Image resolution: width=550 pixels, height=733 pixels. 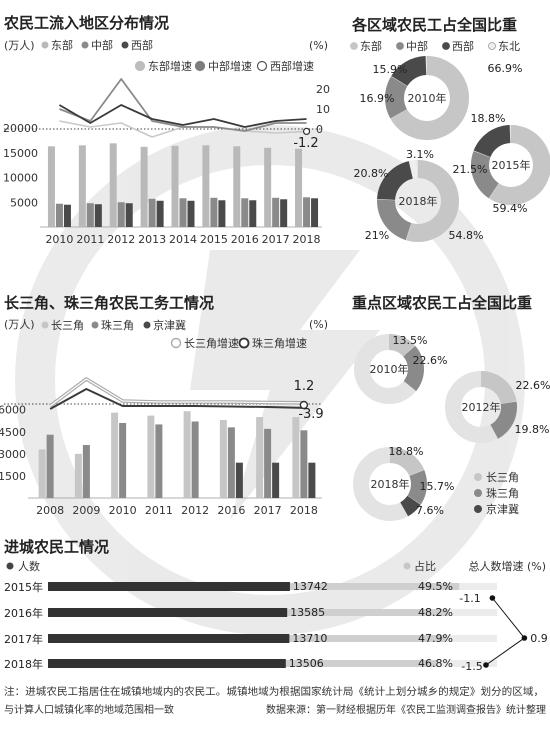 I want to click on c3-donut-label: 66.9%, so click(x=505, y=68).